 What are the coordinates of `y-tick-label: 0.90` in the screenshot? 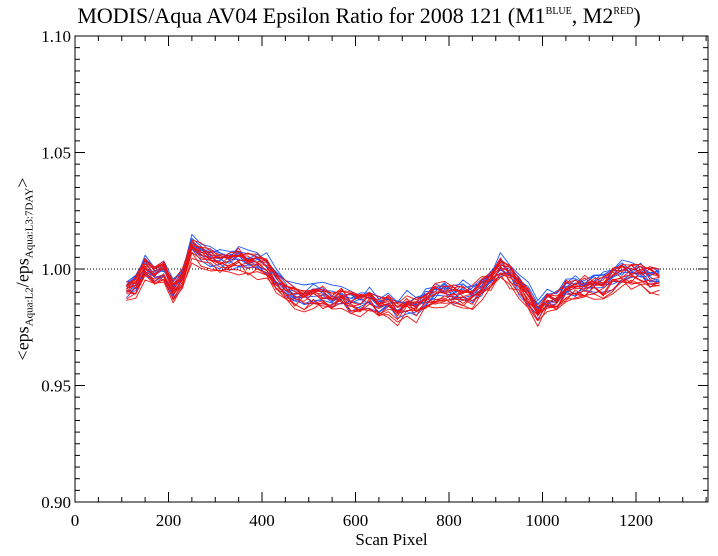 It's located at (56, 502).